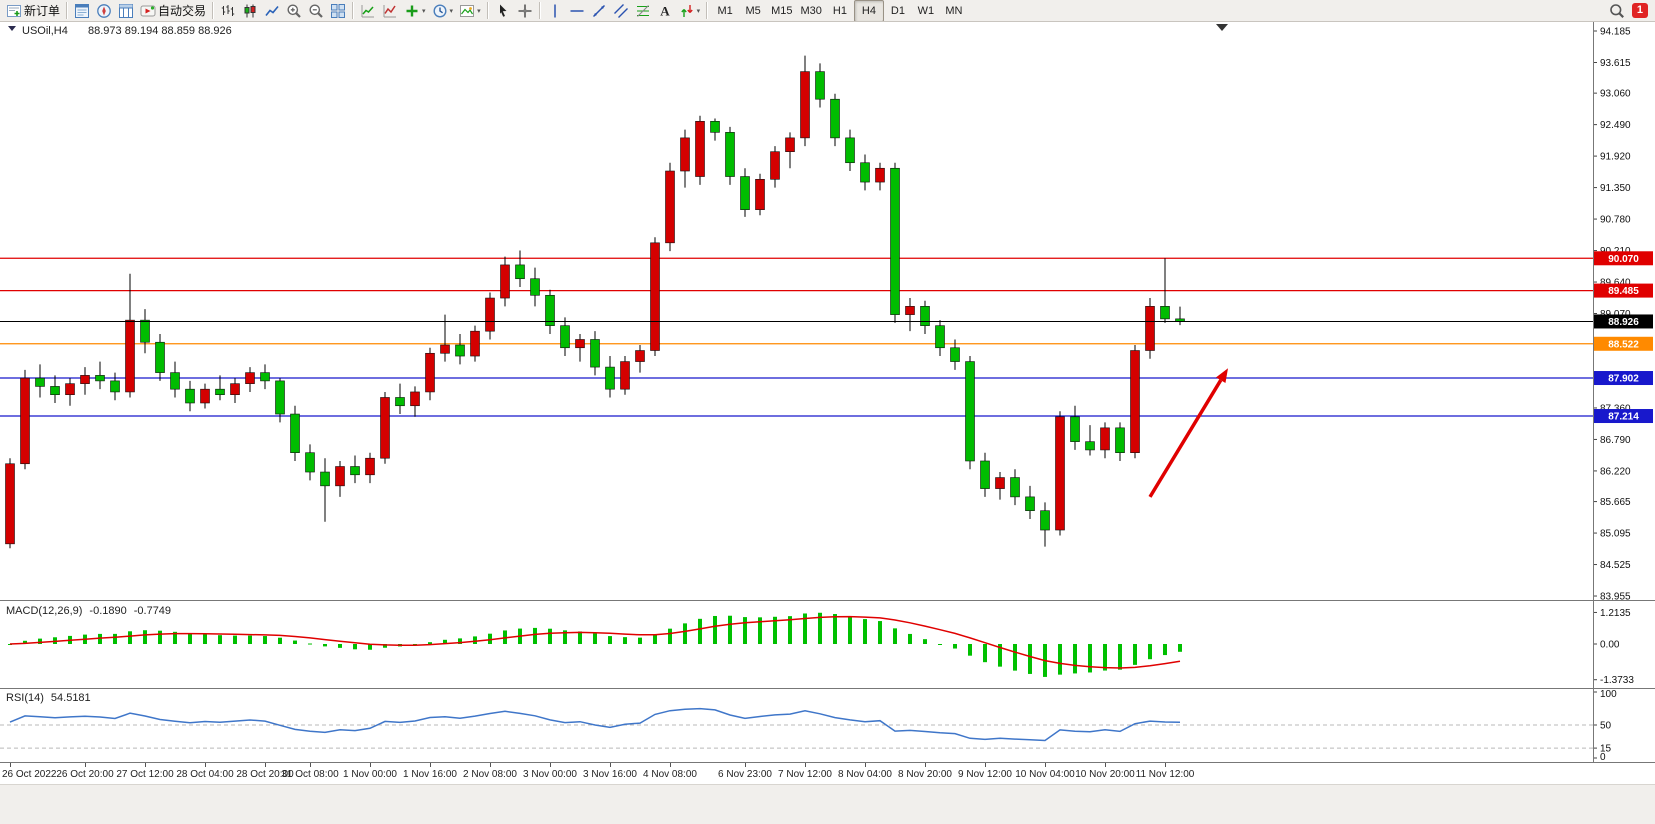 This screenshot has height=824, width=1655. What do you see at coordinates (1615, 440) in the screenshot?
I see `price-tick-label: 86.790` at bounding box center [1615, 440].